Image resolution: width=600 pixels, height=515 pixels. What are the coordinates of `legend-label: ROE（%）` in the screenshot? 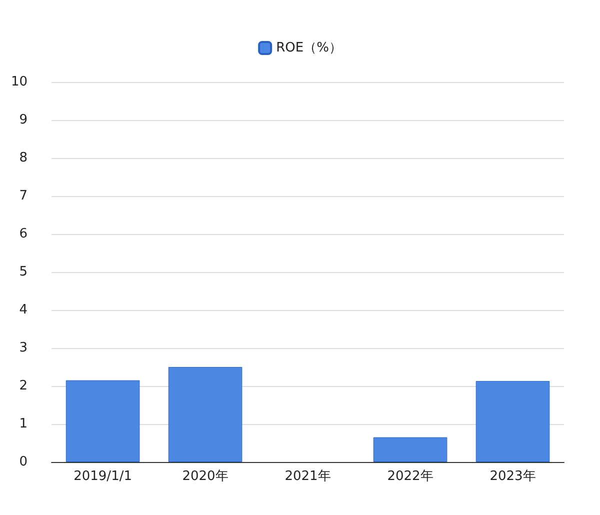 It's located at (309, 48).